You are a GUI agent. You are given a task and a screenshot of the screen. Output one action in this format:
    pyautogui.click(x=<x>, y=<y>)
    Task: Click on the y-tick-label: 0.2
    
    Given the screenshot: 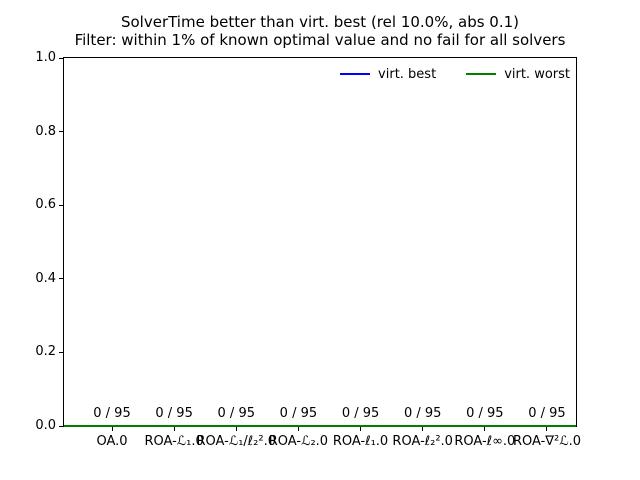 What is the action you would take?
    pyautogui.click(x=45, y=352)
    